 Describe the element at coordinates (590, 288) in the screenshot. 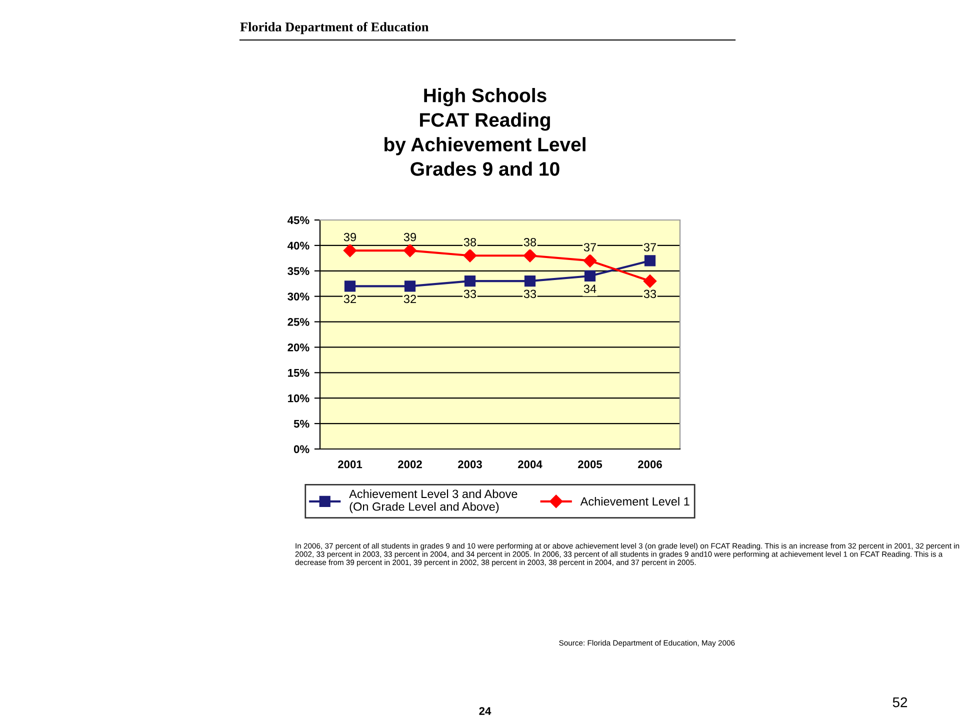

I see `data-label: 34` at that location.